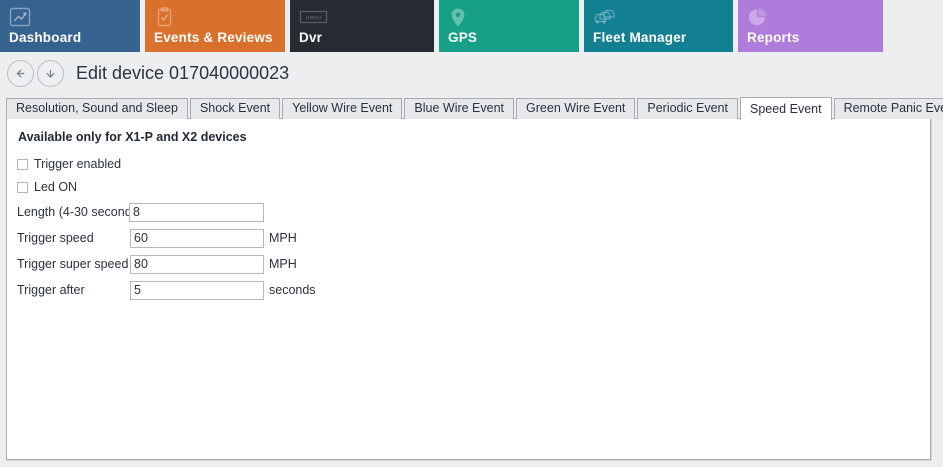  Describe the element at coordinates (471, 73) in the screenshot. I see `page-header: Edit device 017040000023` at that location.